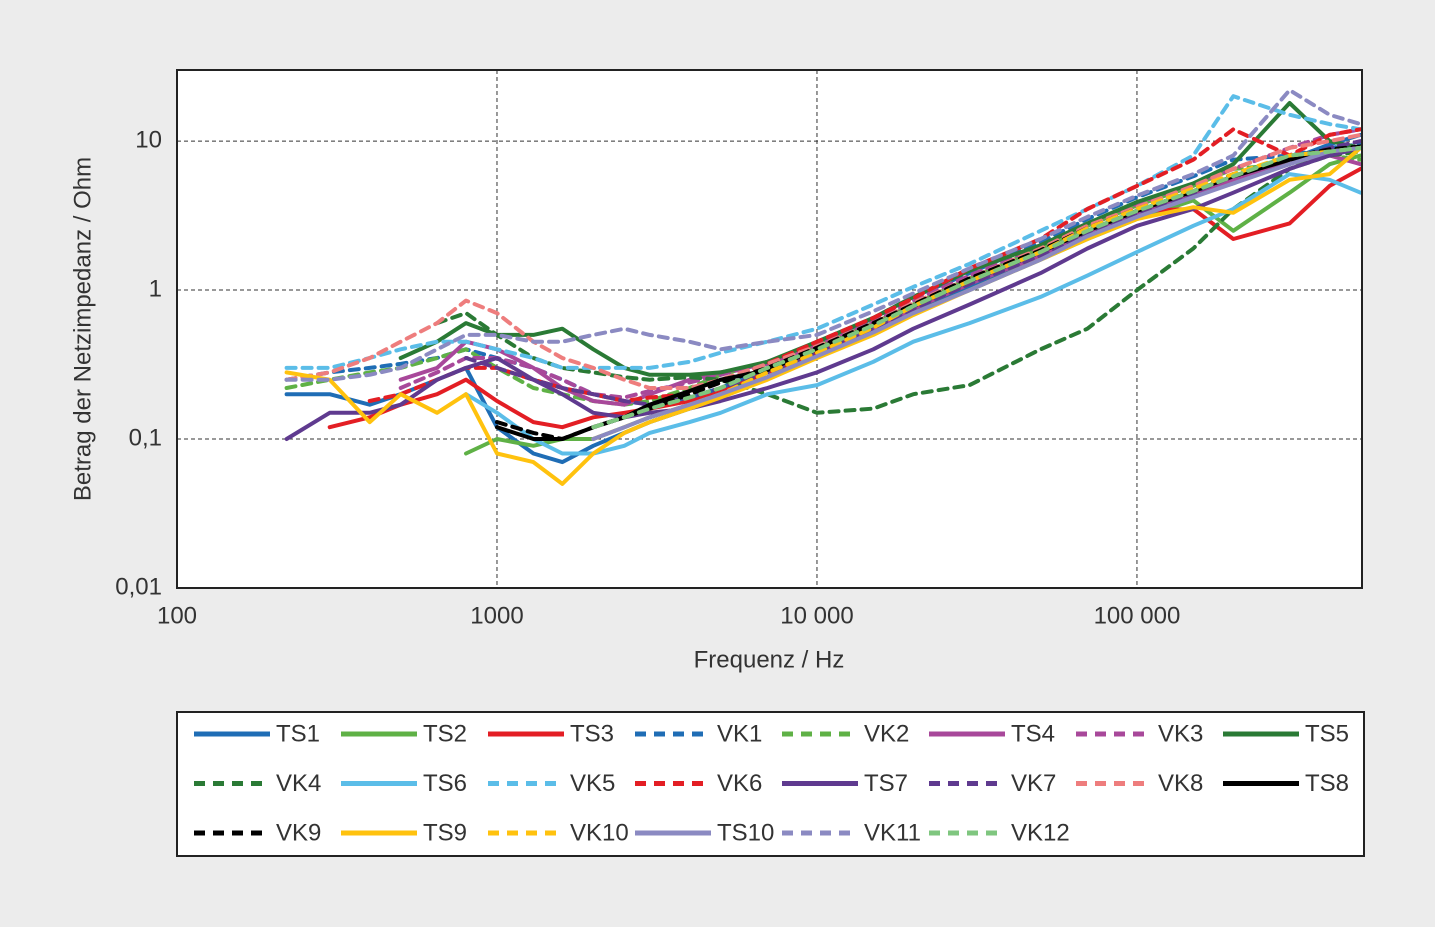  What do you see at coordinates (739, 783) in the screenshot?
I see `legend-label: VK6` at bounding box center [739, 783].